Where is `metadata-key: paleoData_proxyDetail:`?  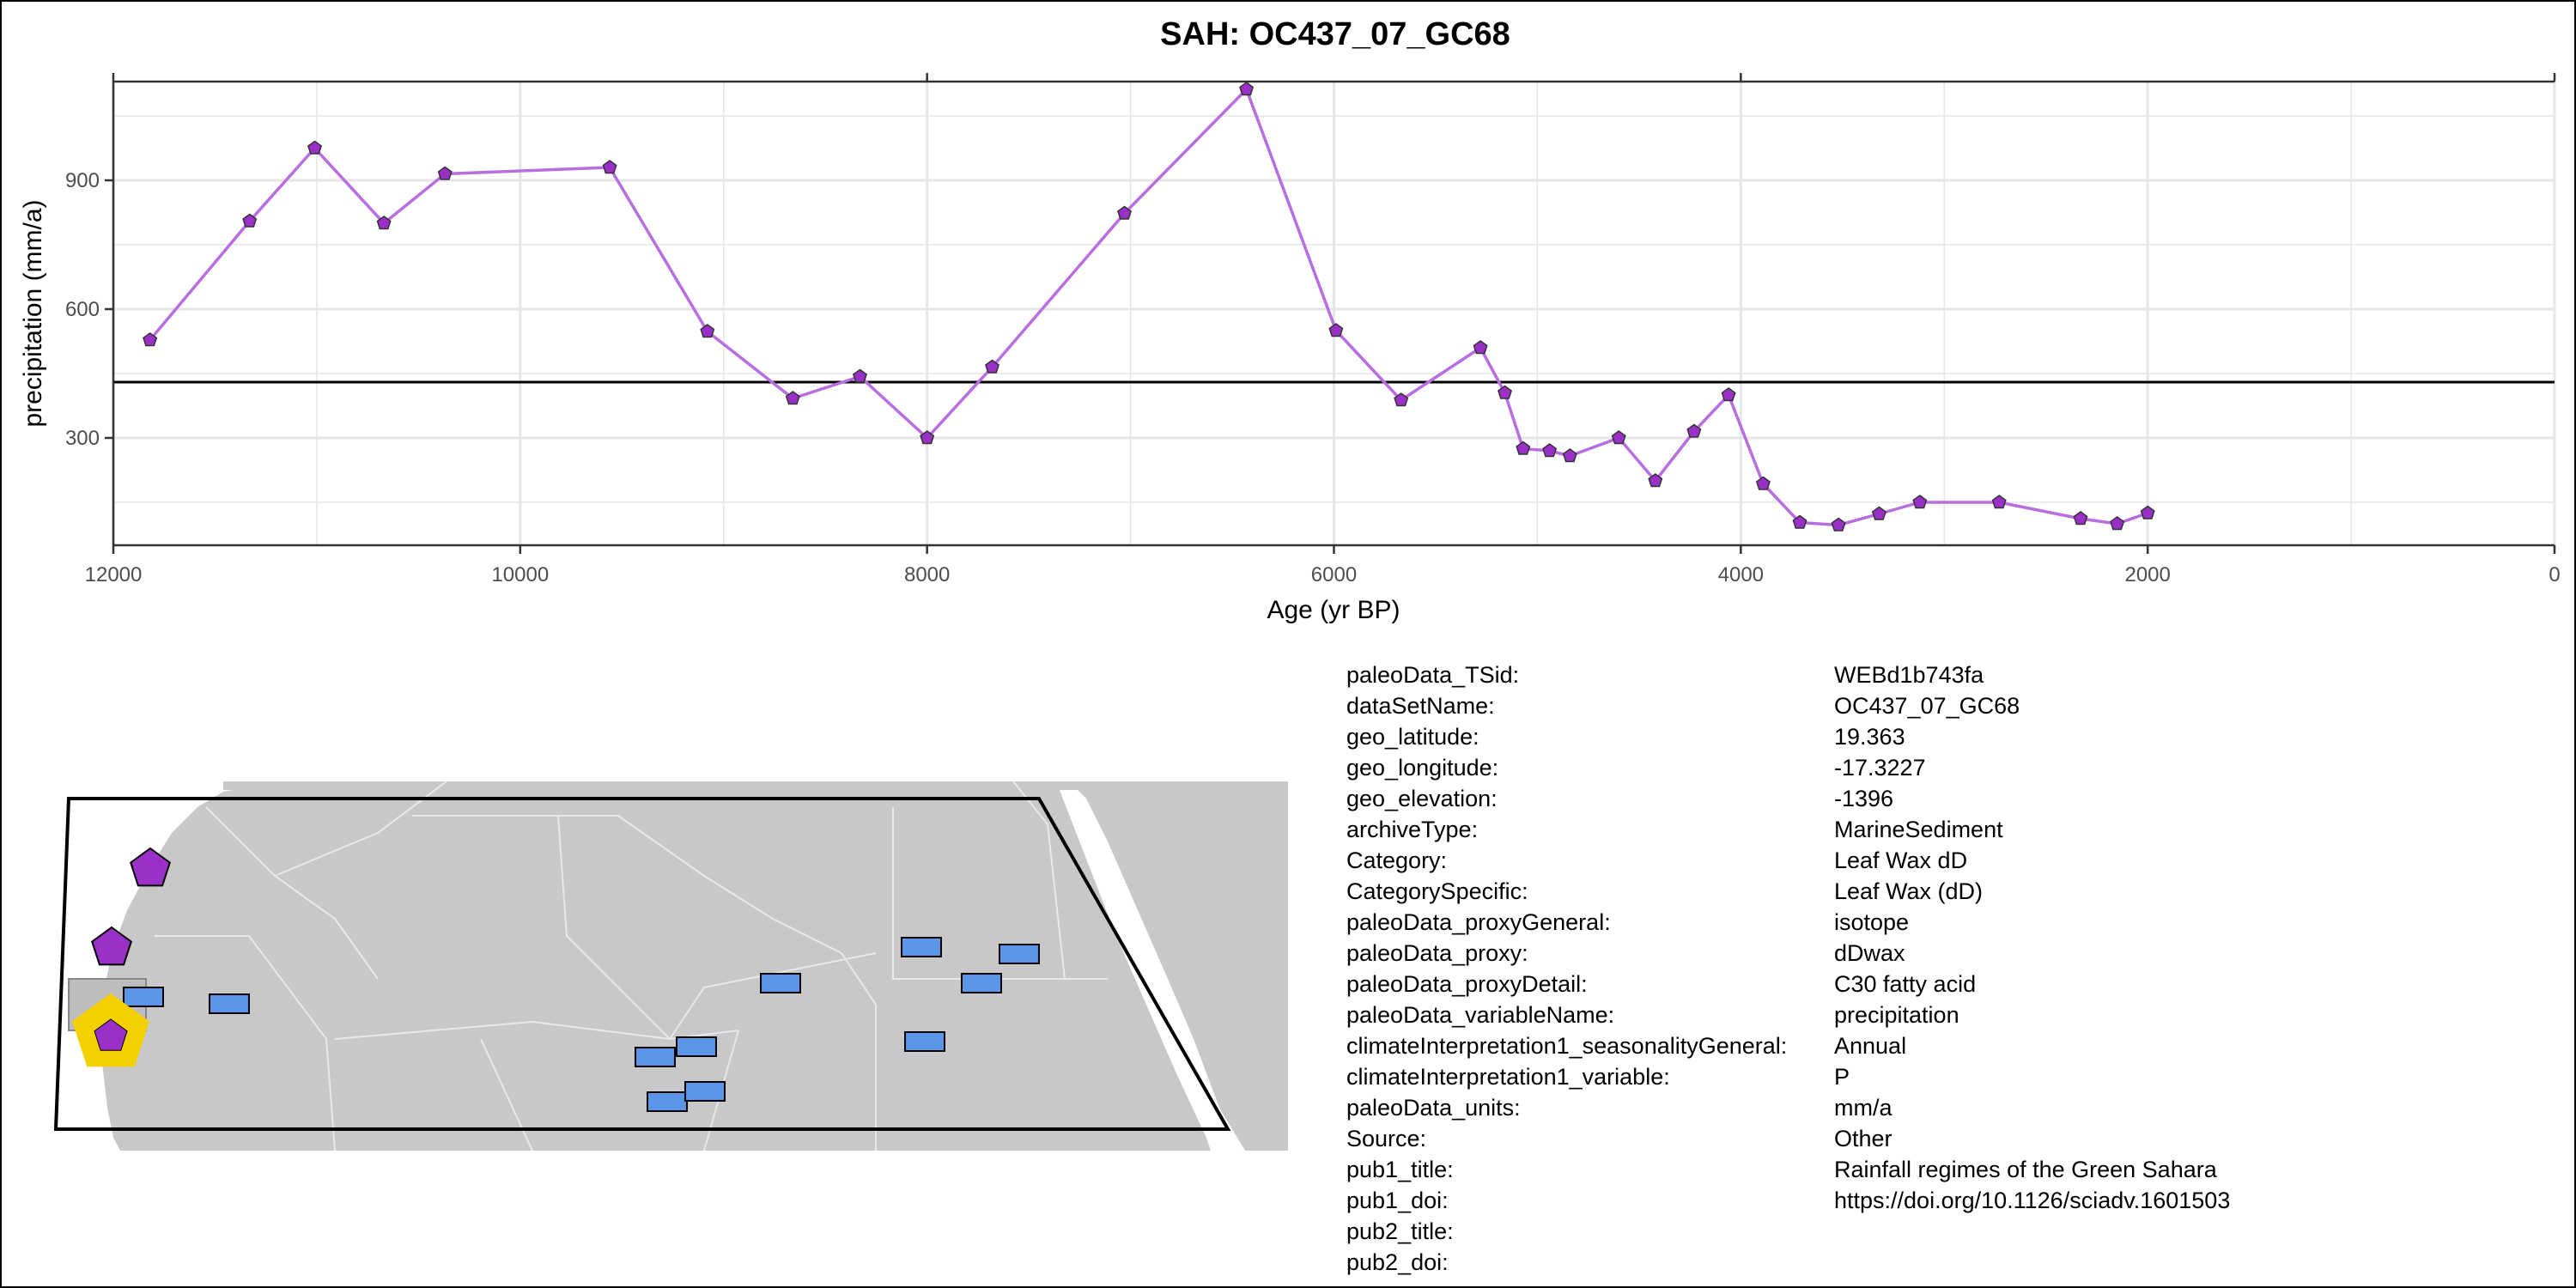
metadata-key: paleoData_proxyDetail: is located at coordinates (1467, 984).